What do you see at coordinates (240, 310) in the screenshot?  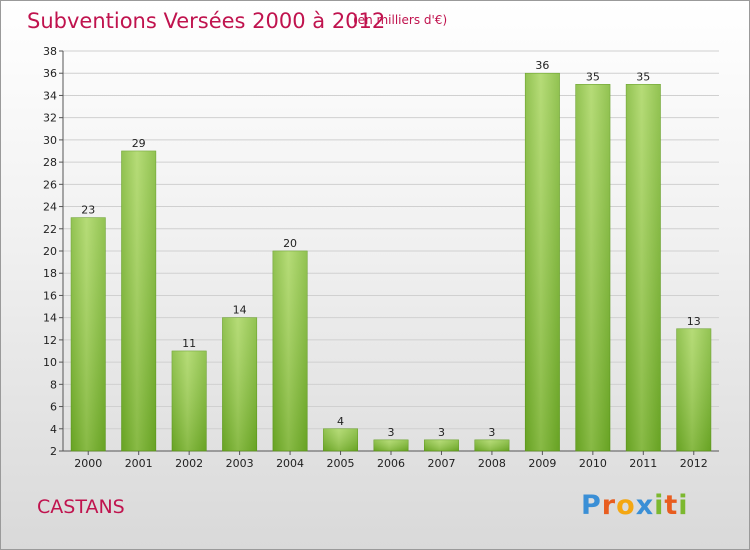 I see `data-label: 14` at bounding box center [240, 310].